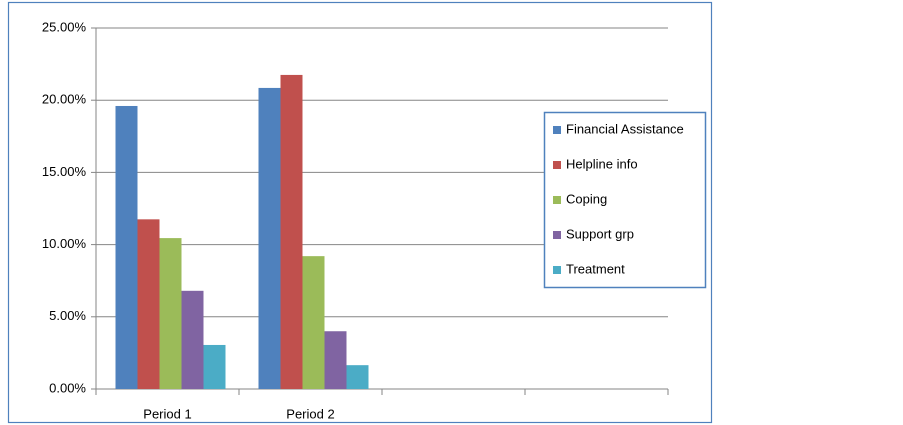  I want to click on y-tick-label: 25.00%, so click(64, 26).